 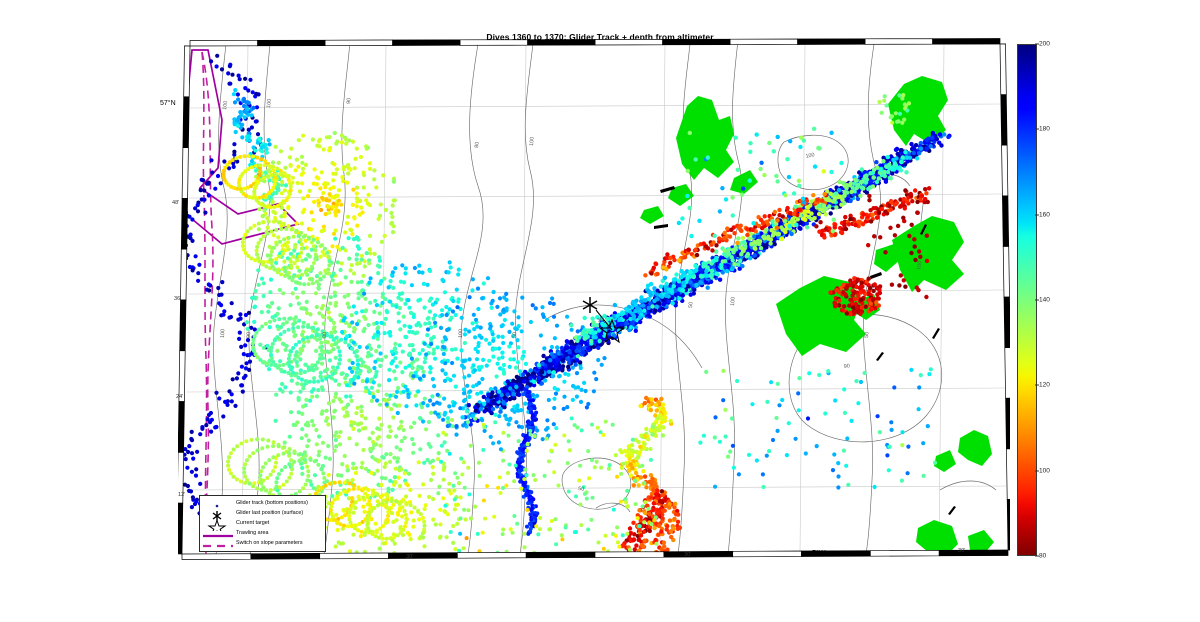 What do you see at coordinates (1044, 385) in the screenshot?
I see `colorbar-tick-120: 120` at bounding box center [1044, 385].